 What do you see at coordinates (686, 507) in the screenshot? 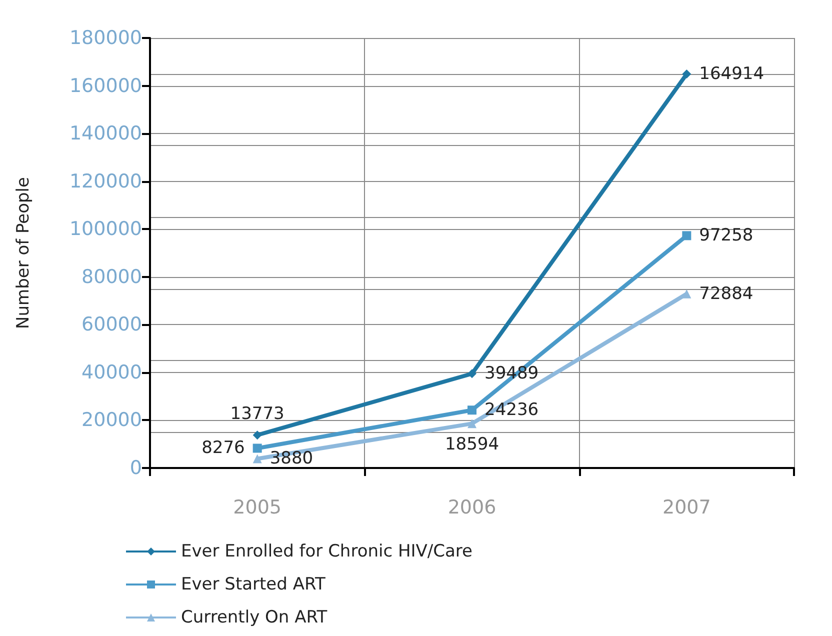
I see `x-tick-label: 2007` at bounding box center [686, 507].